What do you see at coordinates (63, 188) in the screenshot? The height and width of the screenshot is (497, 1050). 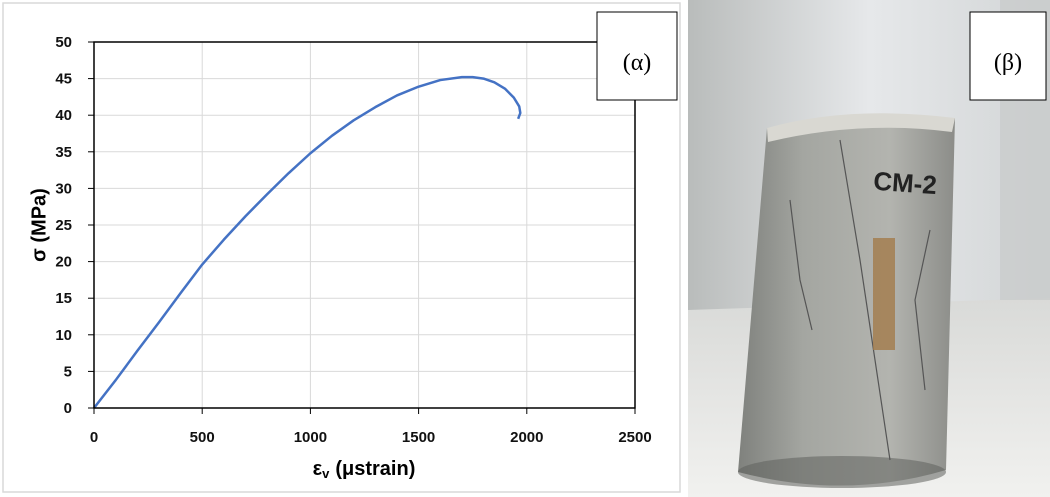 I see `y-tick-label: 30` at bounding box center [63, 188].